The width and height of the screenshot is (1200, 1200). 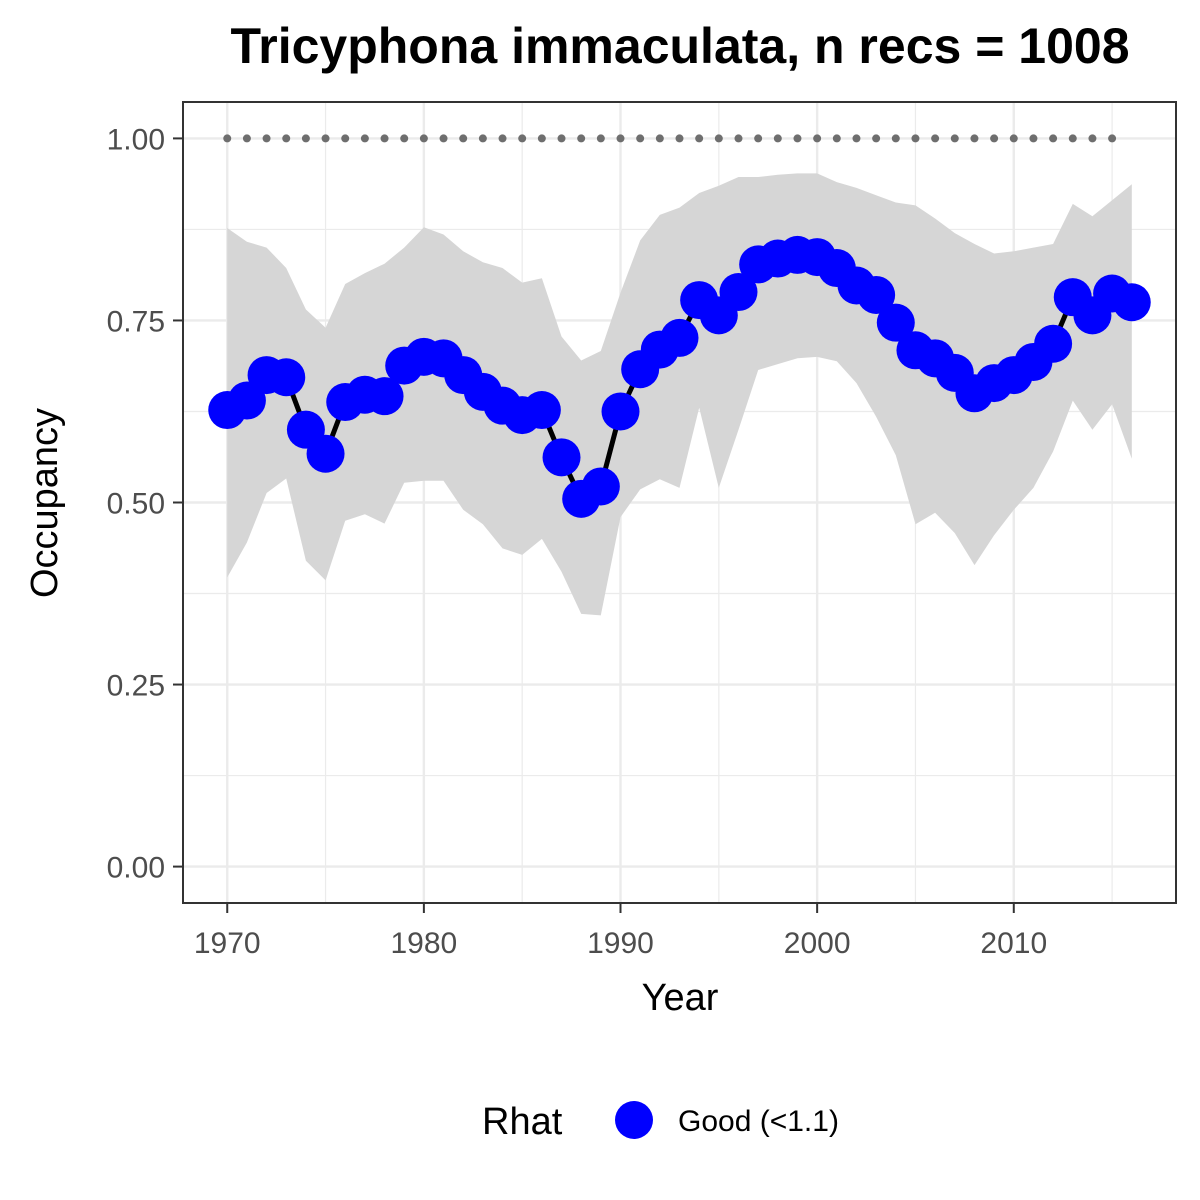 I want to click on y-axis-title: Occupancy, so click(x=45, y=503).